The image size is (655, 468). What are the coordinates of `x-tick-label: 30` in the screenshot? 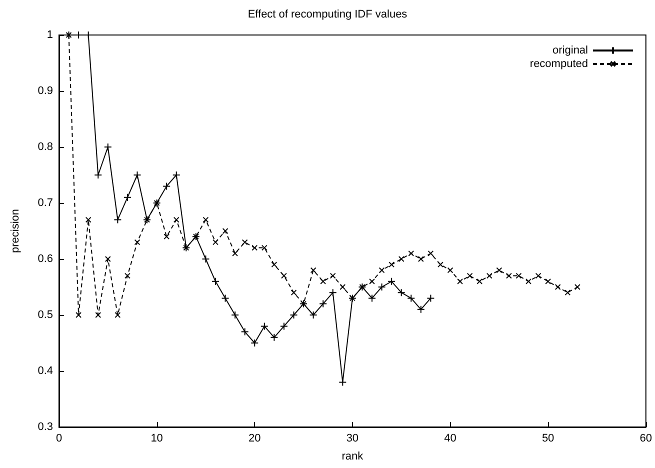 It's located at (352, 438).